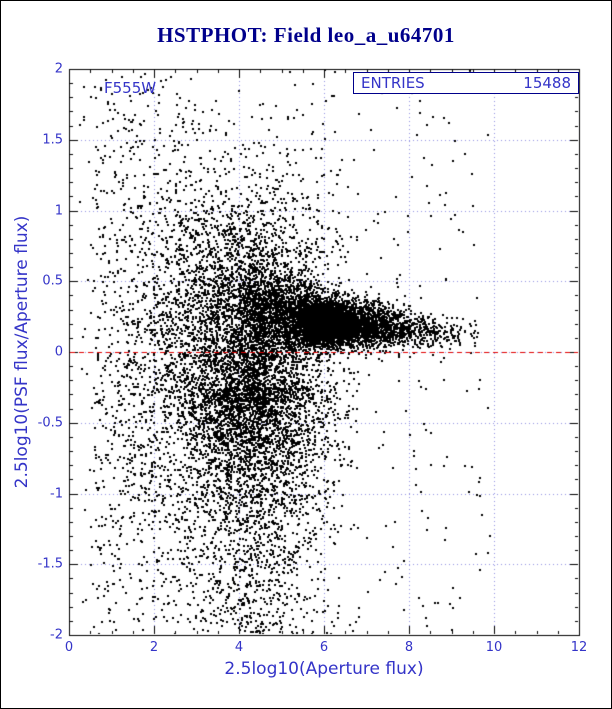 The width and height of the screenshot is (612, 709). What do you see at coordinates (393, 83) in the screenshot?
I see `entries-label: ENTRIES` at bounding box center [393, 83].